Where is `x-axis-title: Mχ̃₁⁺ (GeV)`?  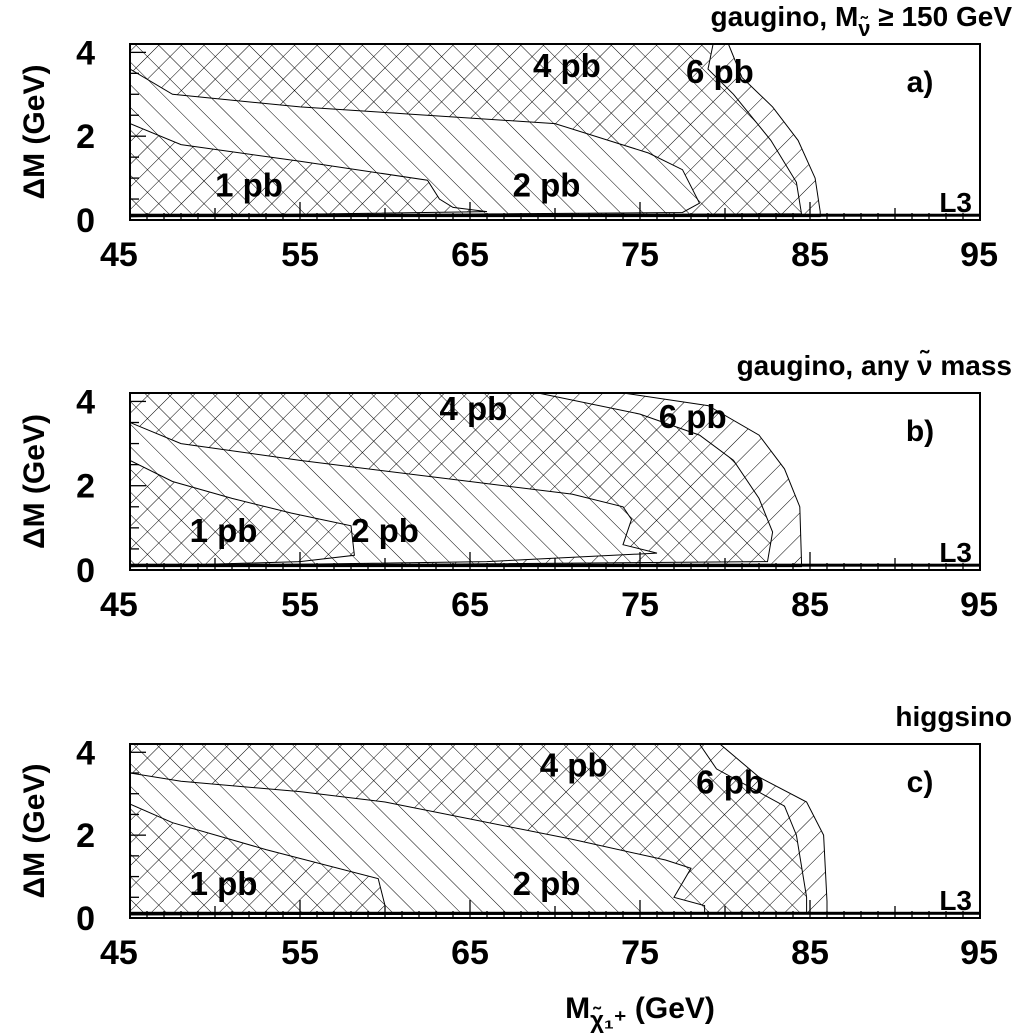 x-axis-title: Mχ̃₁⁺ (GeV) is located at coordinates (640, 1013).